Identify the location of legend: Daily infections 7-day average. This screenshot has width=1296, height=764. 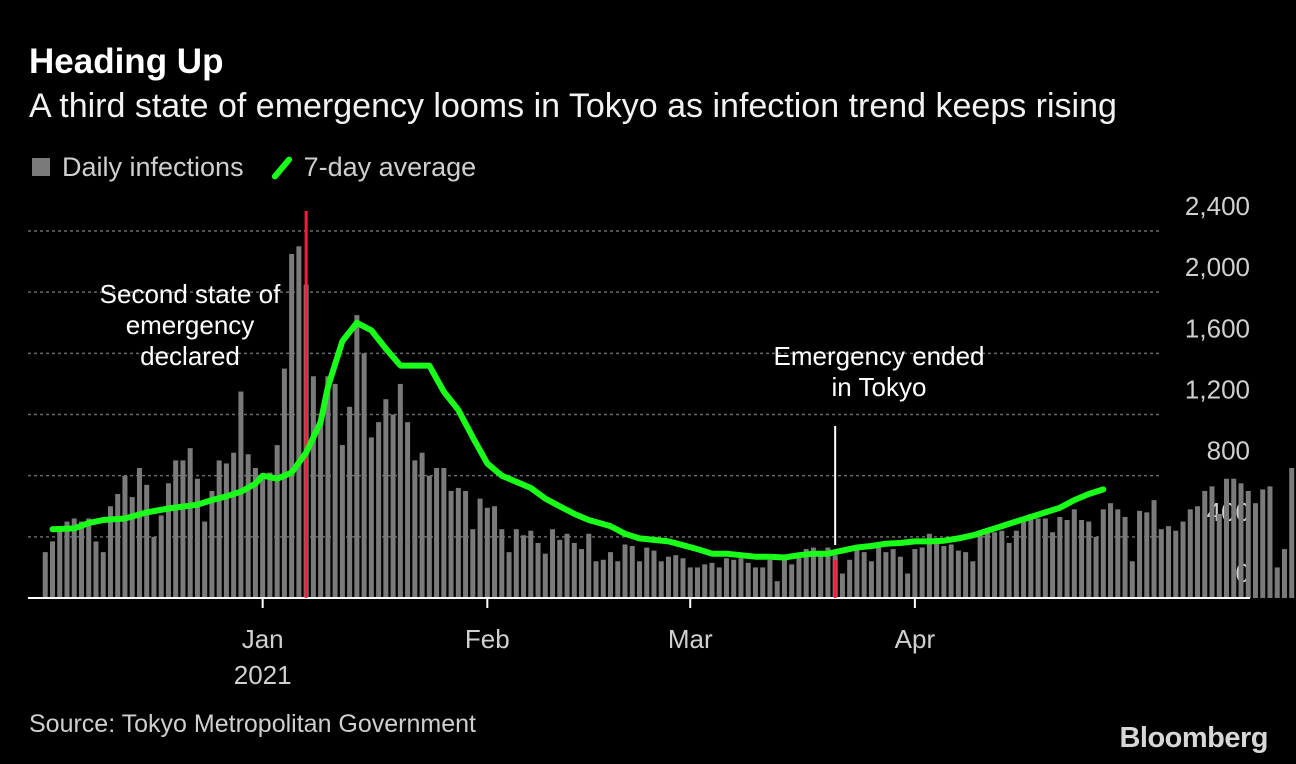
(254, 167).